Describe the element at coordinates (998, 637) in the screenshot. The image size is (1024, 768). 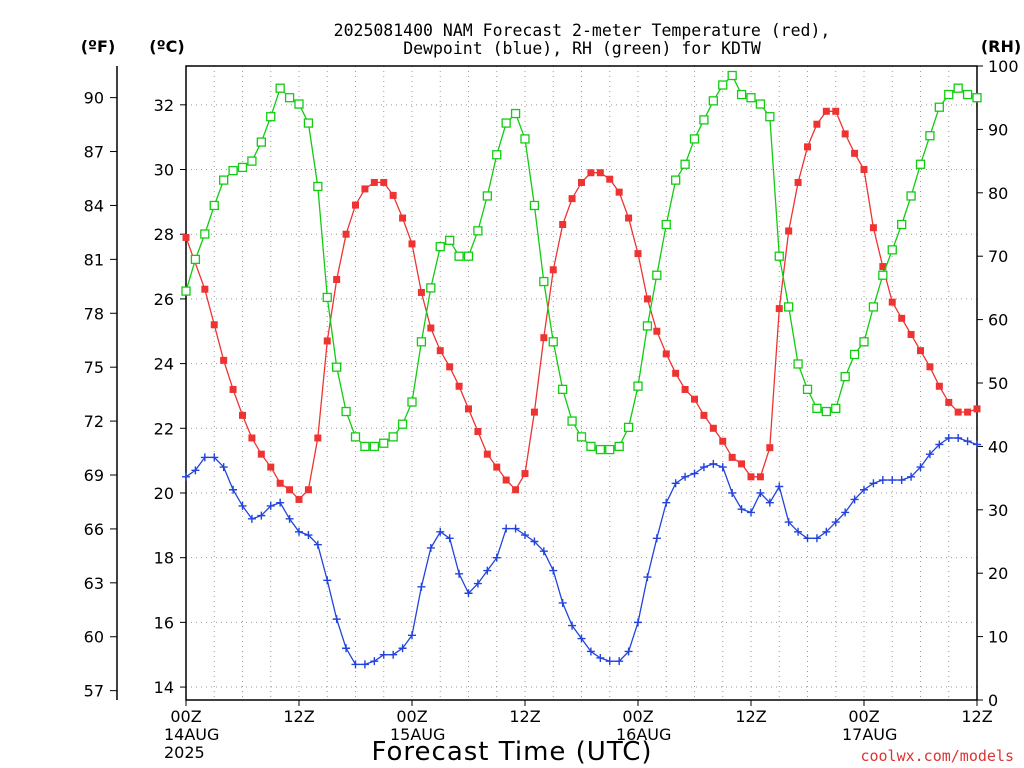
I see `rh-tick-label: 10` at that location.